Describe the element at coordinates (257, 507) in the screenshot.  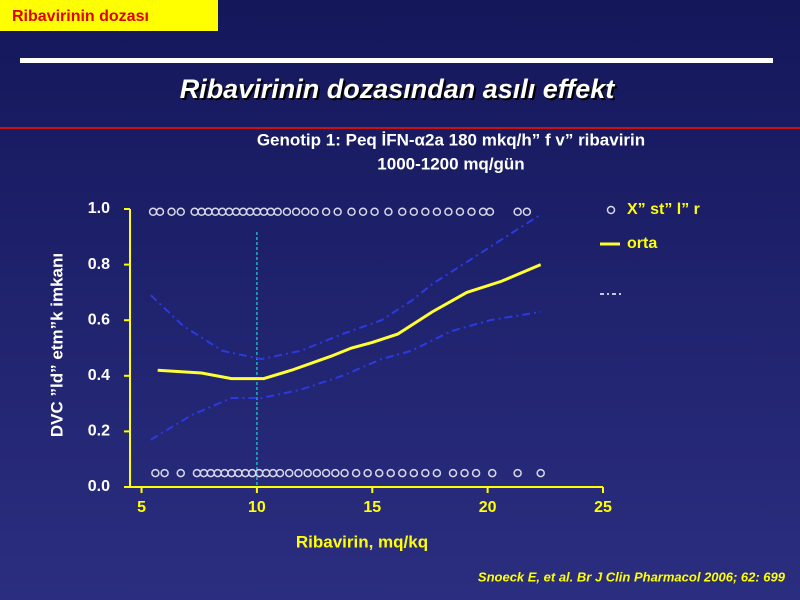
I see `x-tick-label: 10` at that location.